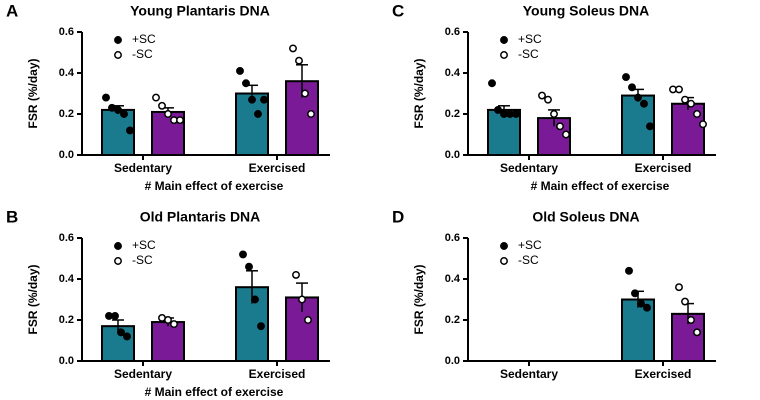 This screenshot has width=760, height=400. I want to click on panel-letter: B, so click(12, 216).